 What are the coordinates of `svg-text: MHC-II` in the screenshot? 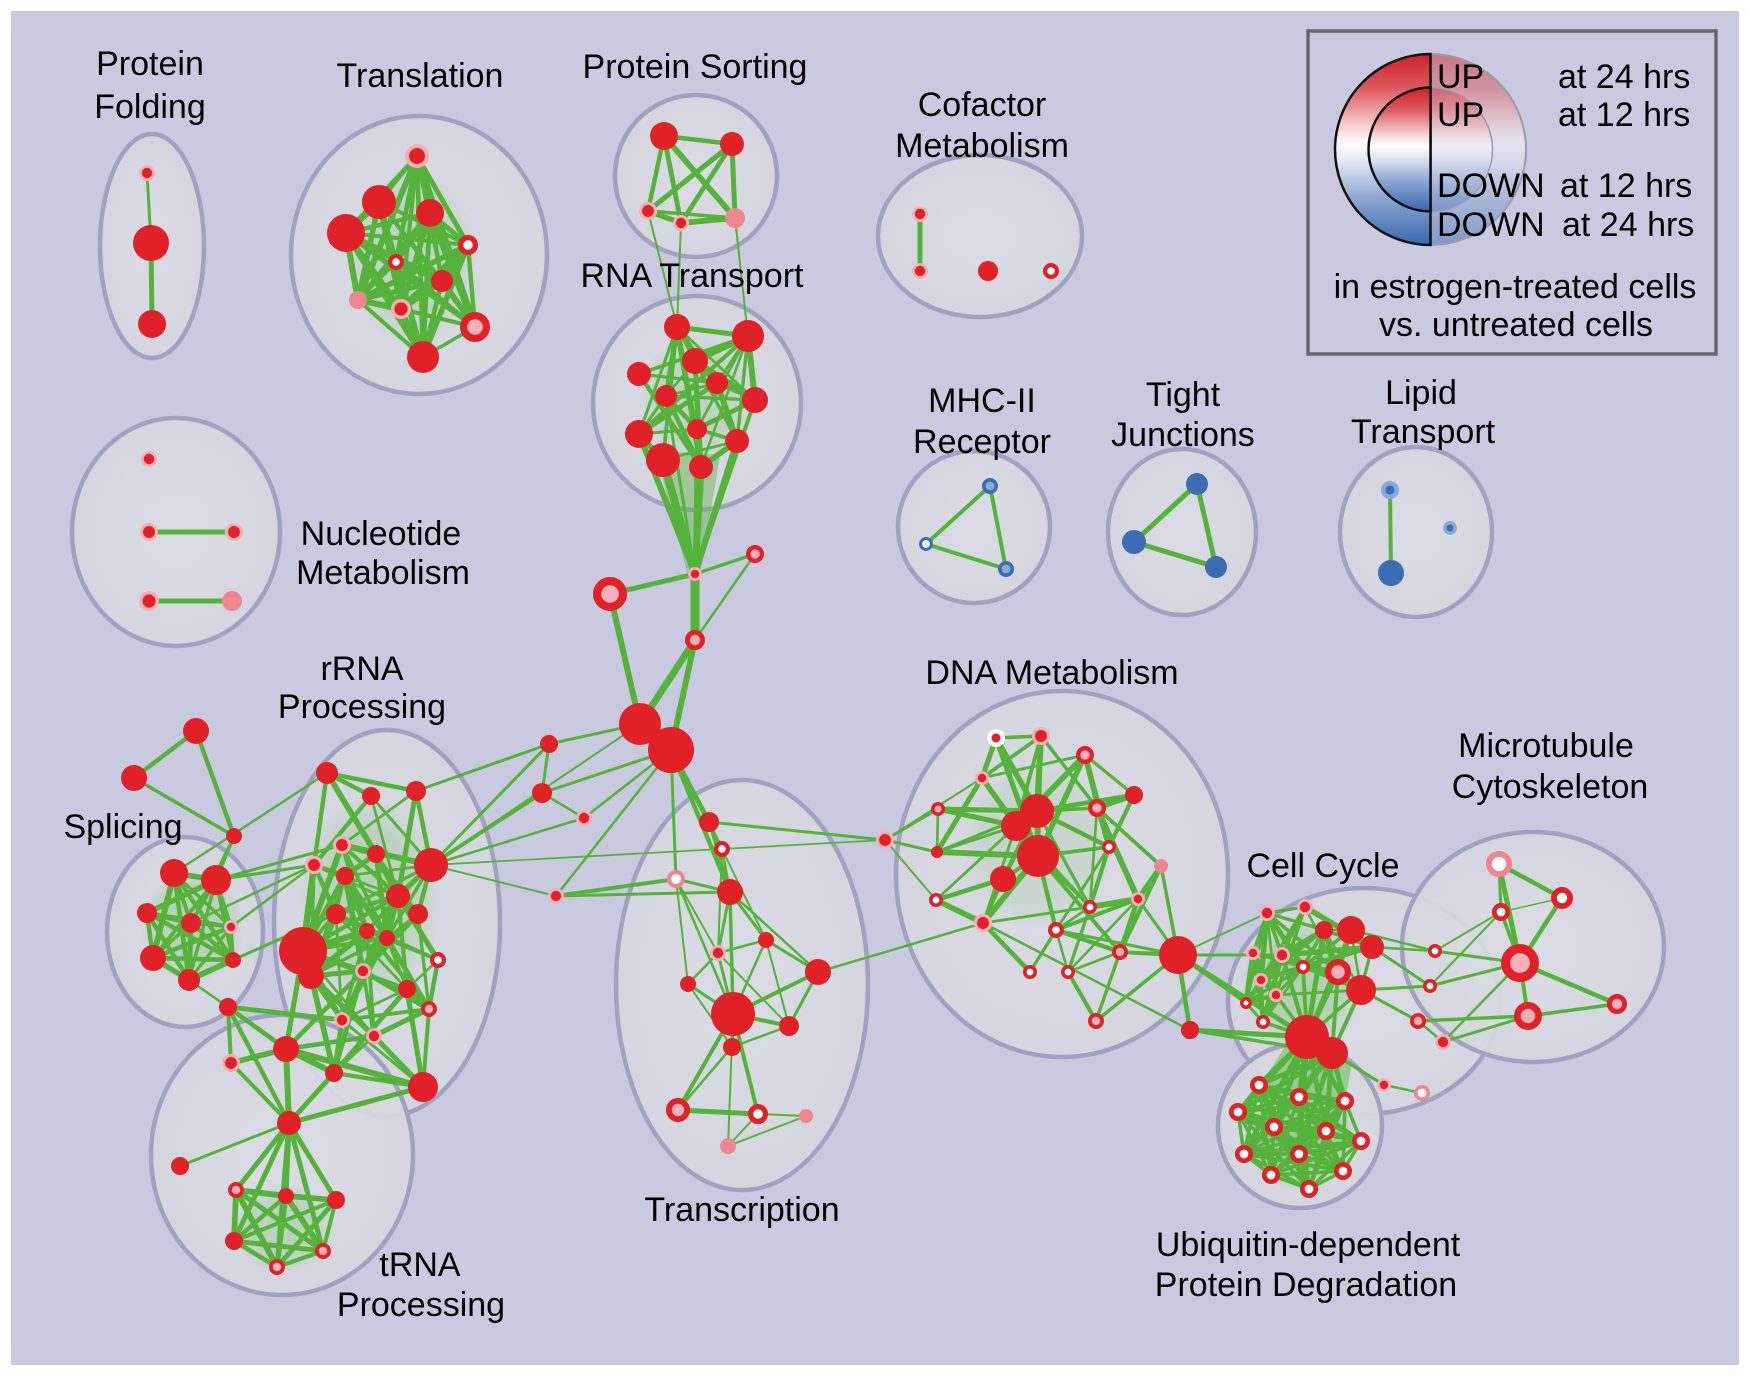 It's located at (982, 401).